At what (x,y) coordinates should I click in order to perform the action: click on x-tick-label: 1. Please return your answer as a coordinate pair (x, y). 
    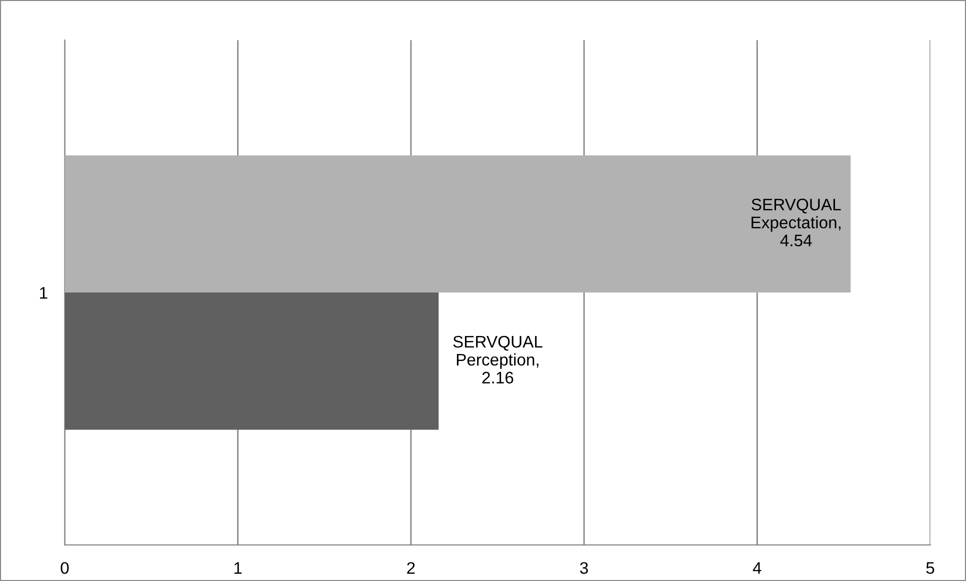
    Looking at the image, I should click on (238, 568).